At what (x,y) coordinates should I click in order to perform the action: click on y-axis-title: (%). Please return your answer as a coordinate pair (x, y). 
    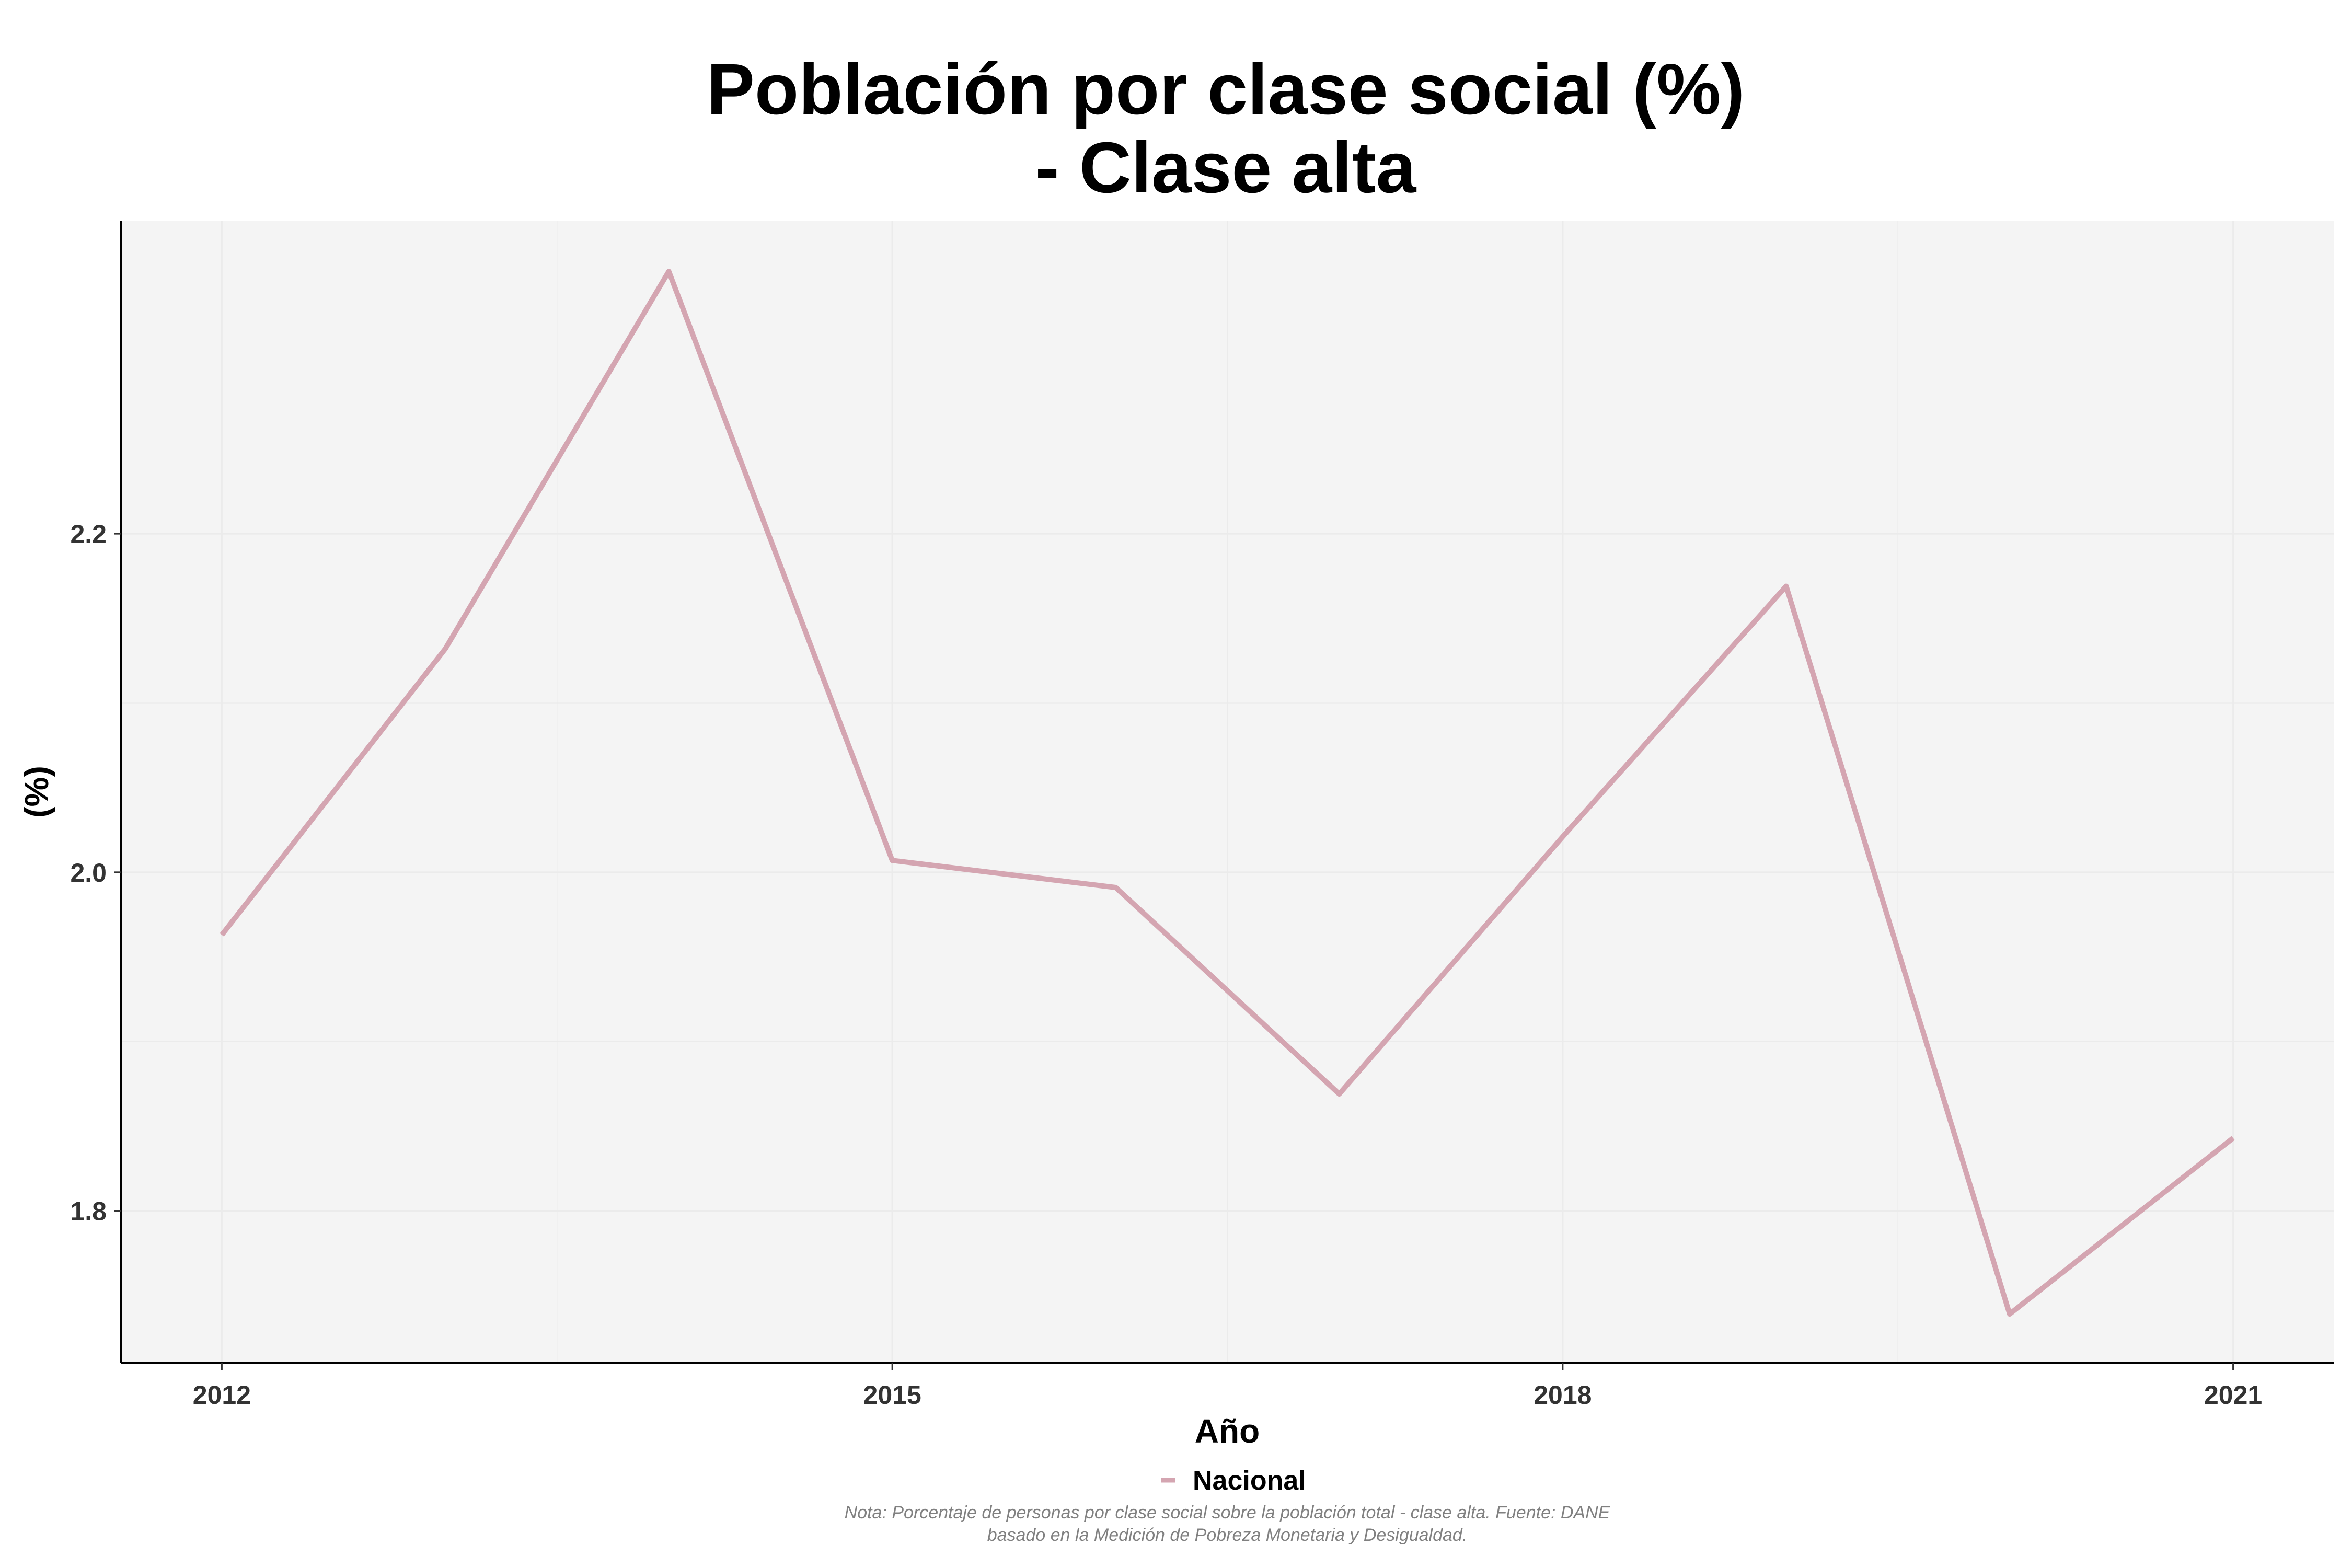
    Looking at the image, I should click on (36, 792).